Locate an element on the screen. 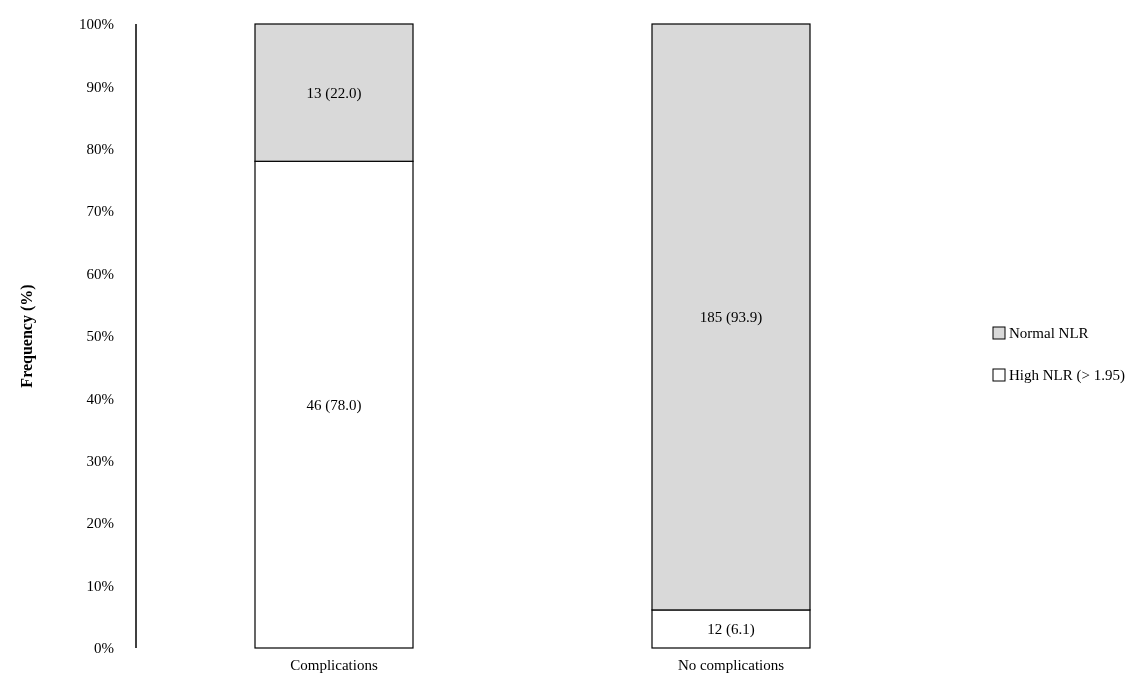 The image size is (1145, 682). x-tick-label: No complications is located at coordinates (731, 665).